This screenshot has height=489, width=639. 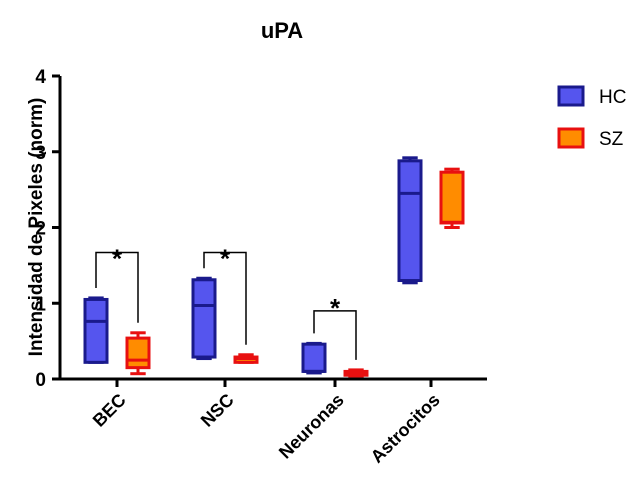 What do you see at coordinates (40, 153) in the screenshot?
I see `y-tick-label: 3` at bounding box center [40, 153].